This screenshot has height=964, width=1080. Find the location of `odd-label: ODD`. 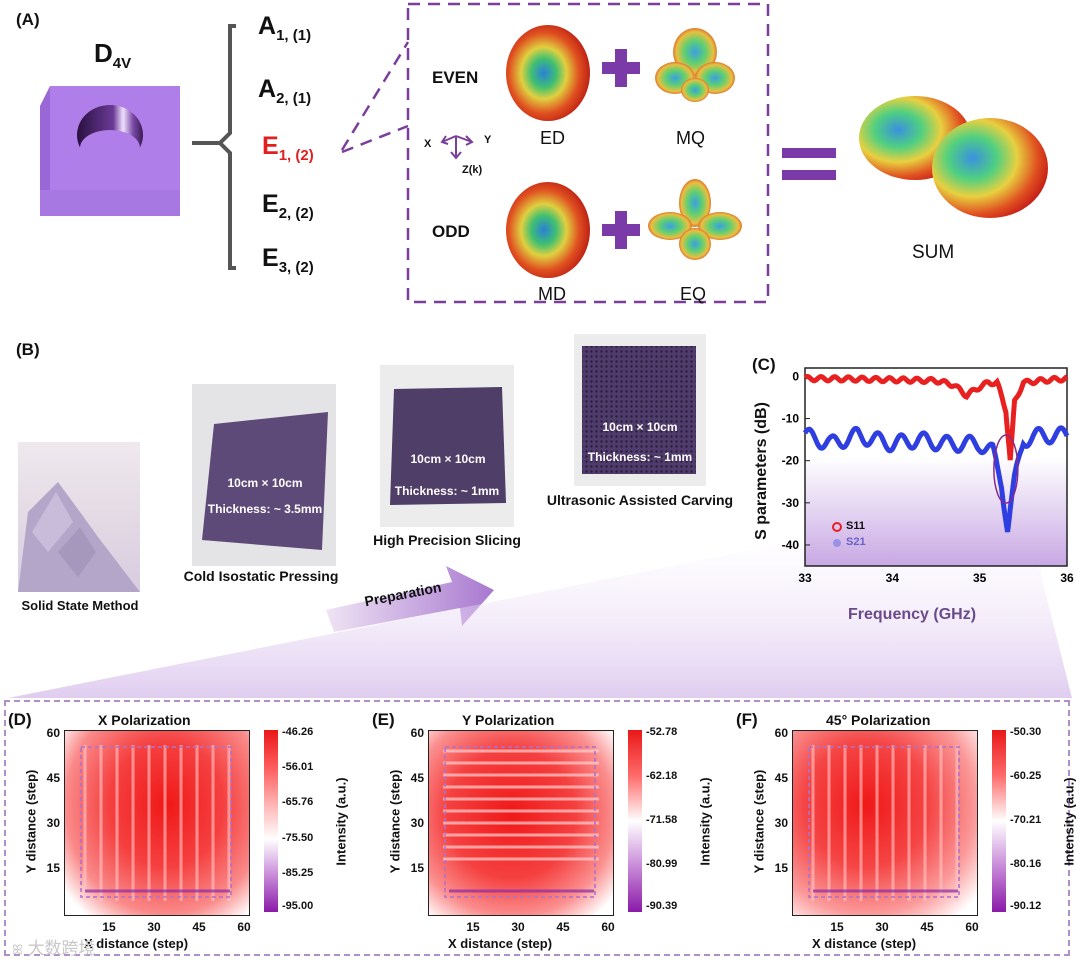

odd-label: ODD is located at coordinates (451, 231).